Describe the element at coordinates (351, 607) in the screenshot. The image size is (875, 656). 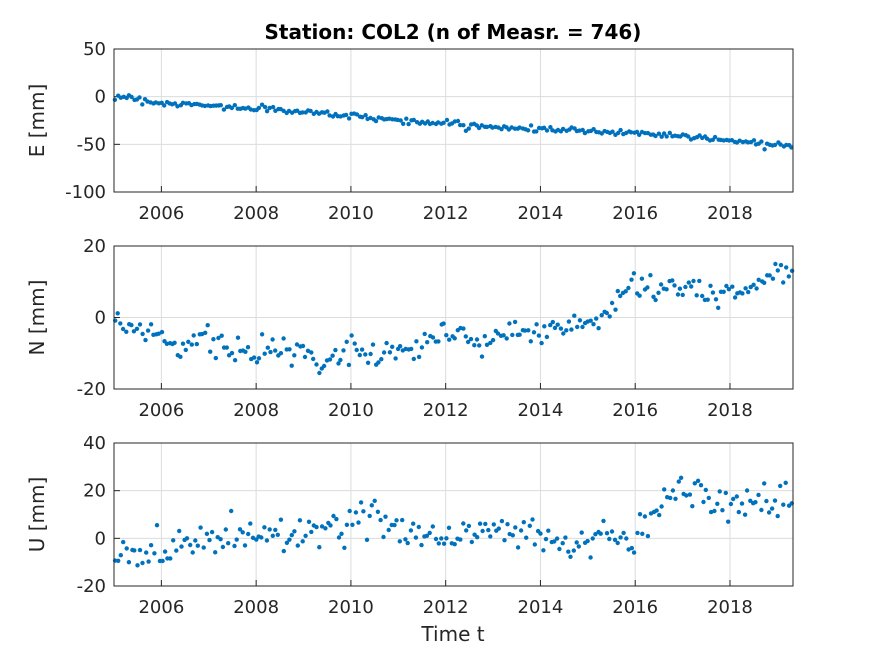
I see `x-tick-label: 2010` at that location.